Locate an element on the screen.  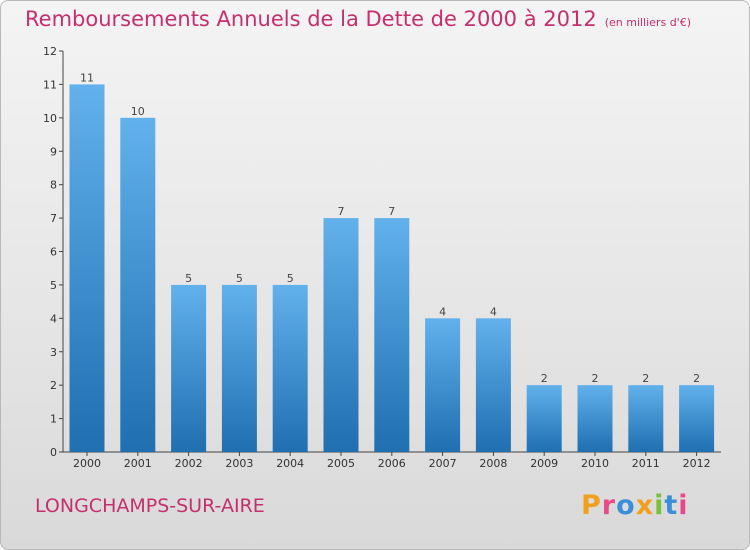
logo-letter: t is located at coordinates (671, 505).